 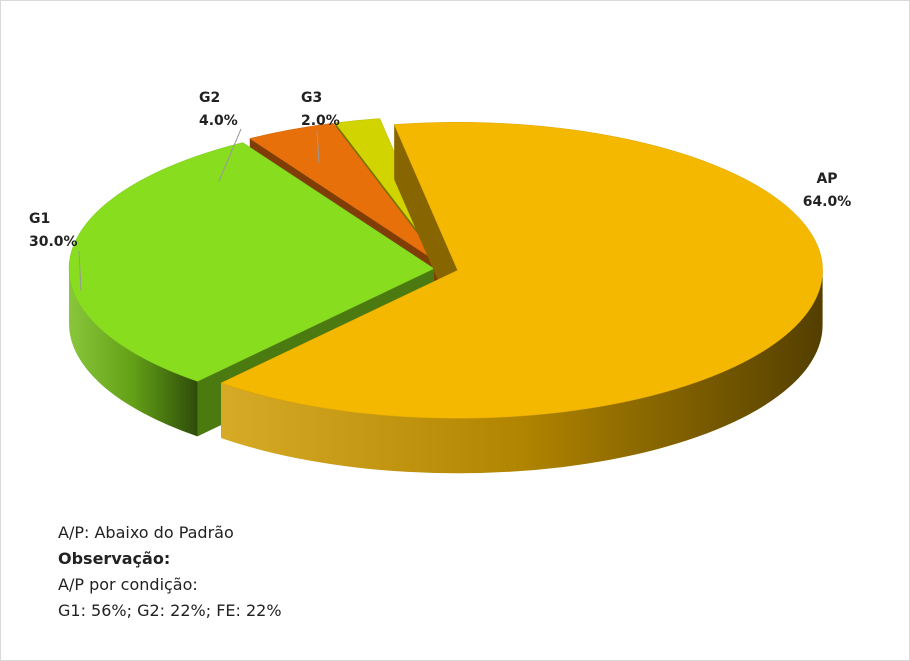 What do you see at coordinates (311, 98) in the screenshot?
I see `slice-label-name: G3` at bounding box center [311, 98].